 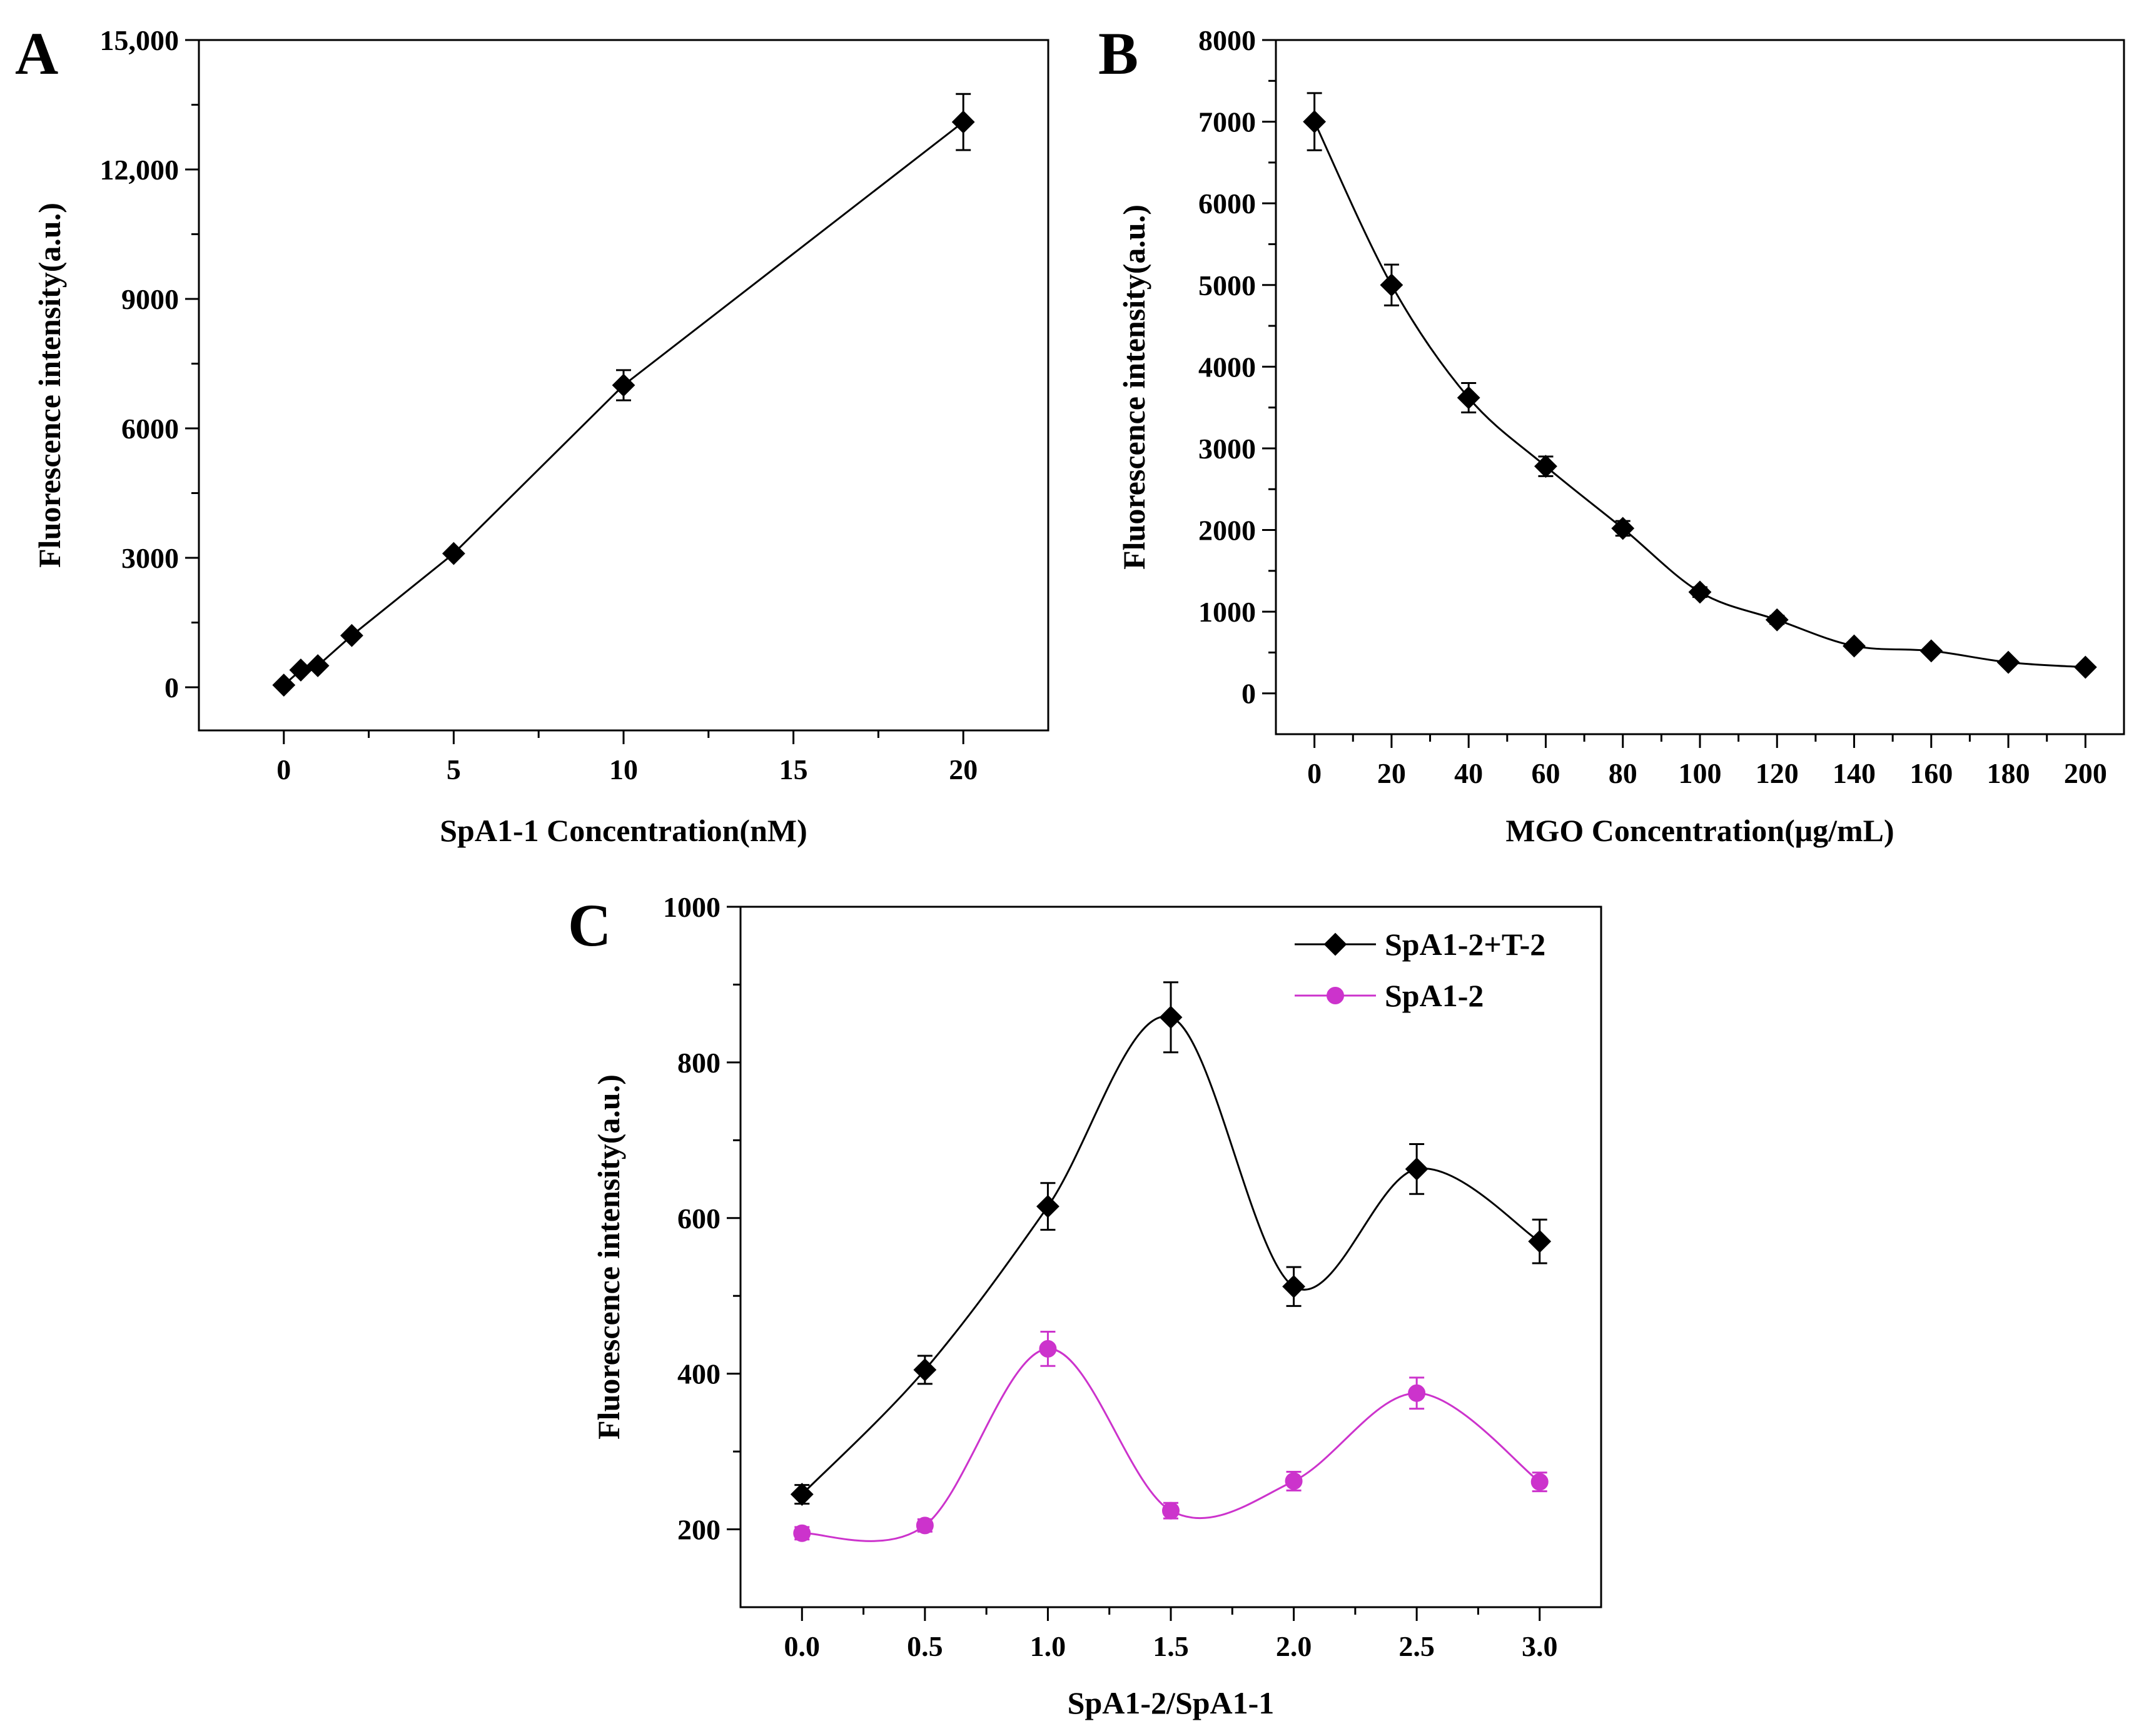 What do you see at coordinates (140, 40) in the screenshot?
I see `y-tick-label: 15,000` at bounding box center [140, 40].